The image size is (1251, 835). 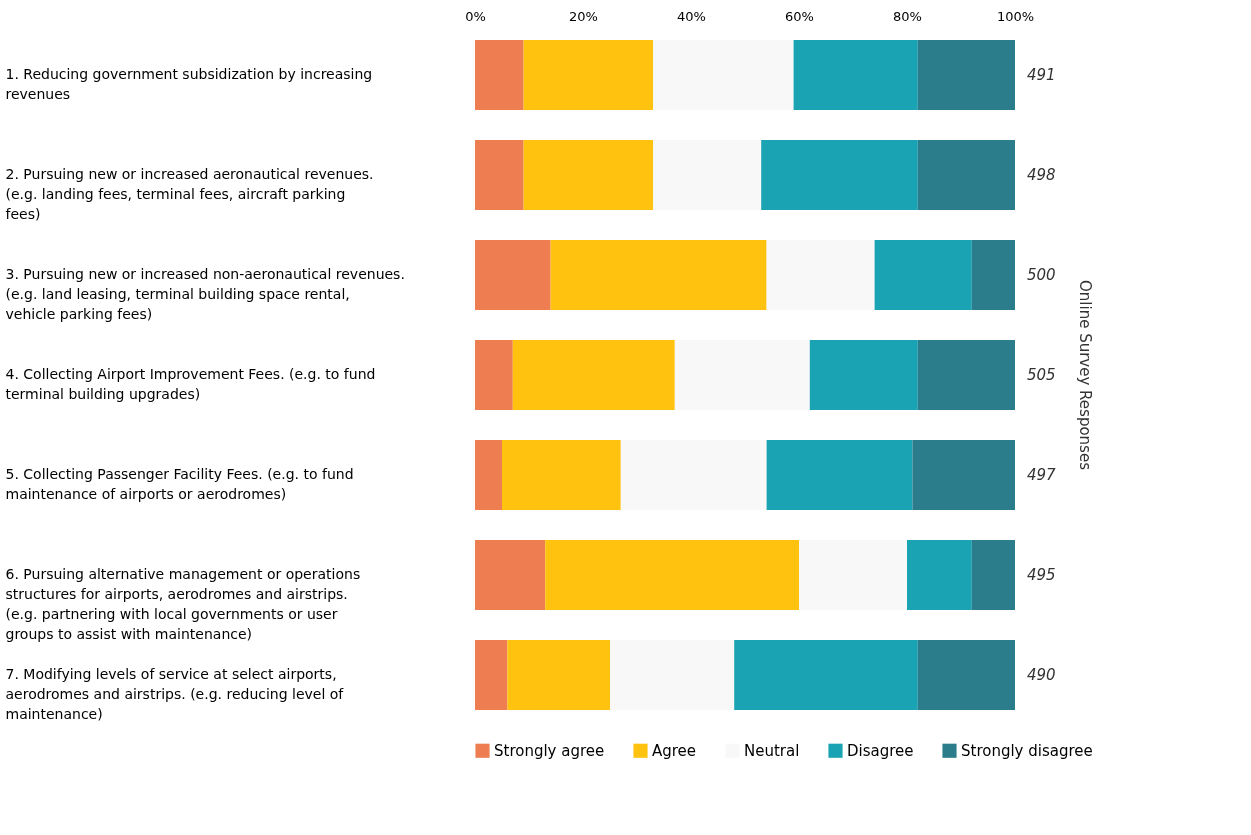 I want to click on text: 490, so click(x=1041, y=675).